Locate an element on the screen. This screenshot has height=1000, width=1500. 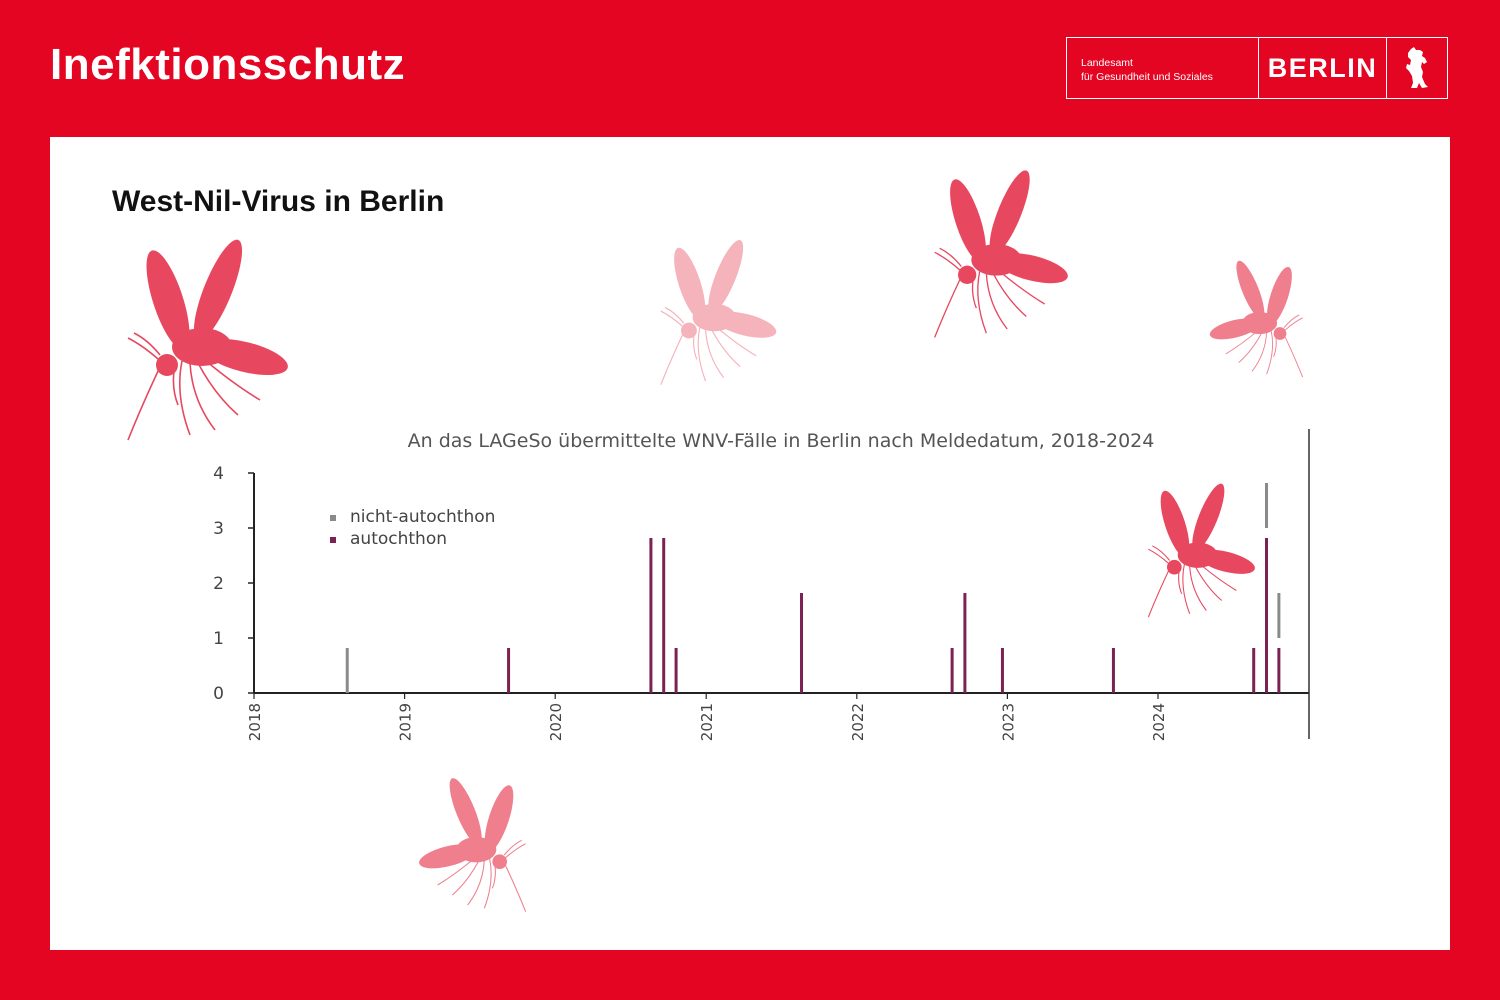
y-tick-label: 3 is located at coordinates (218, 529).